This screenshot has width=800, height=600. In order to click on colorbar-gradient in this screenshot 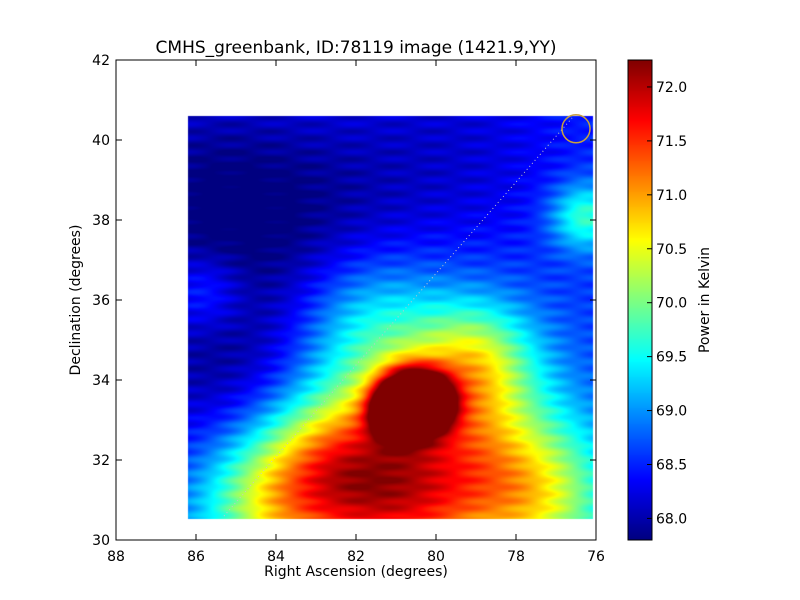, I will do `click(640, 300)`.